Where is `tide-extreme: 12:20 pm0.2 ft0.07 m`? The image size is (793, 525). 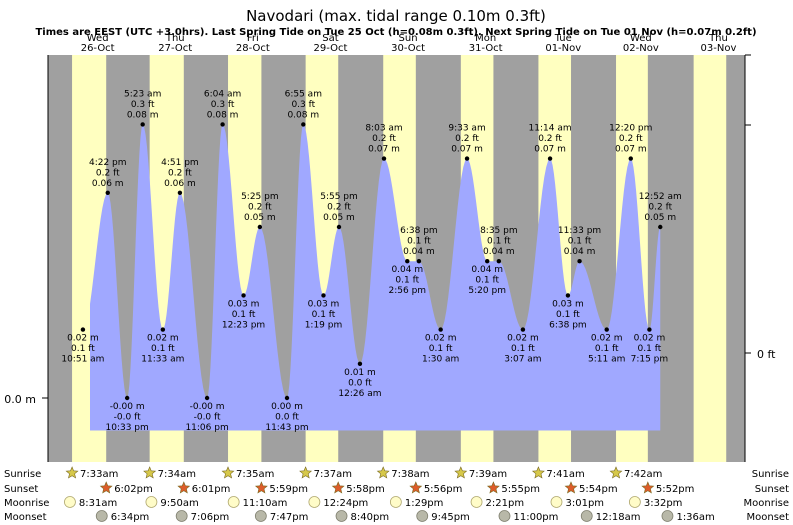 tide-extreme: 12:20 pm0.2 ft0.07 m is located at coordinates (630, 142).